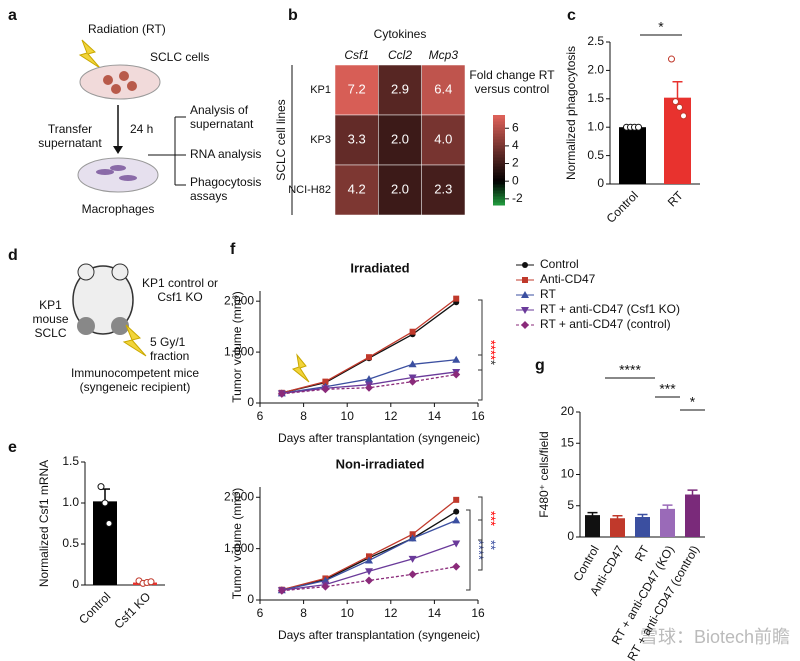 This screenshot has height=661, width=800. I want to click on label: KP1 control or Csf1 KO, so click(180, 290).